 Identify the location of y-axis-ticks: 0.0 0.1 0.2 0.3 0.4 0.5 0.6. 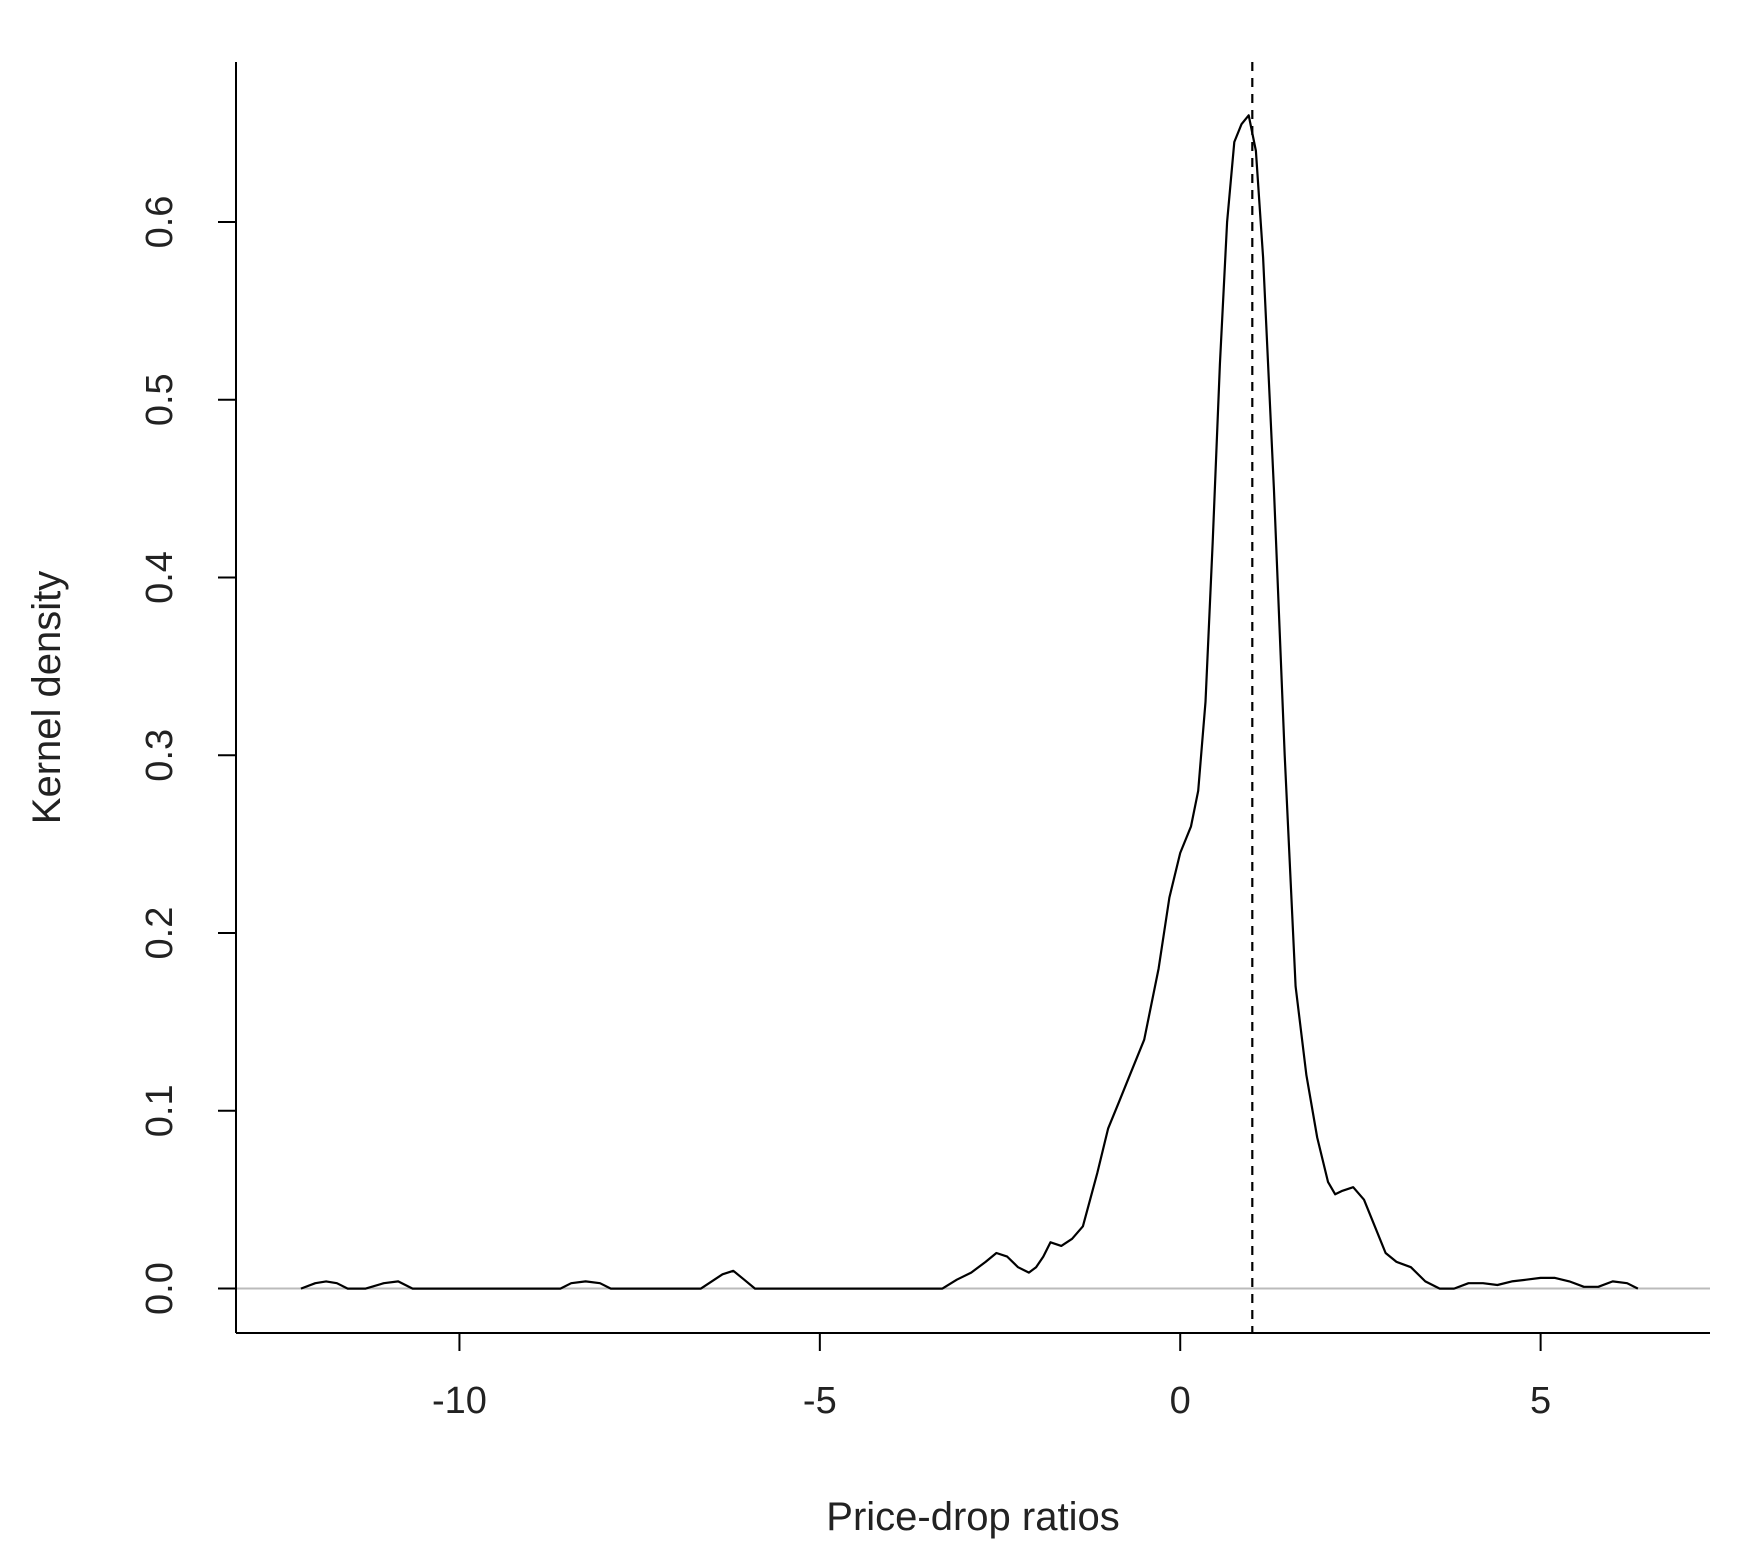
(187, 755).